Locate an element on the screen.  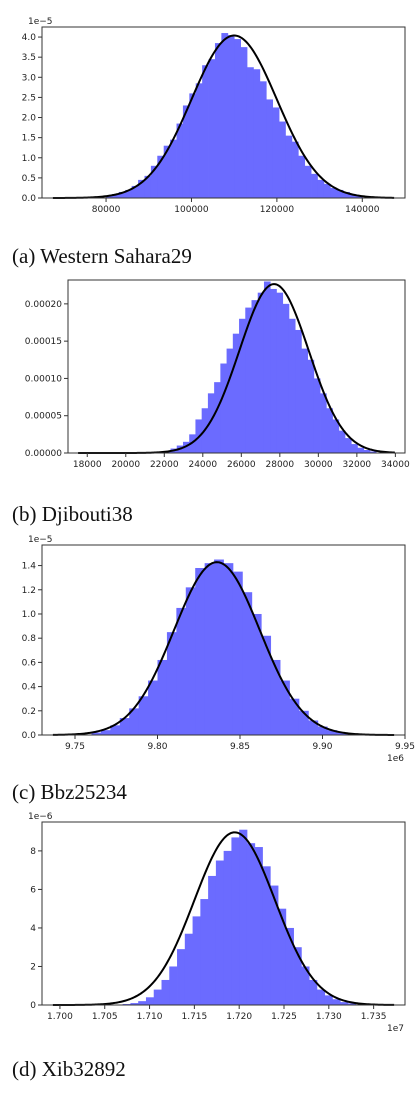
y-tick-label: 0.00000 is located at coordinates (43, 454).